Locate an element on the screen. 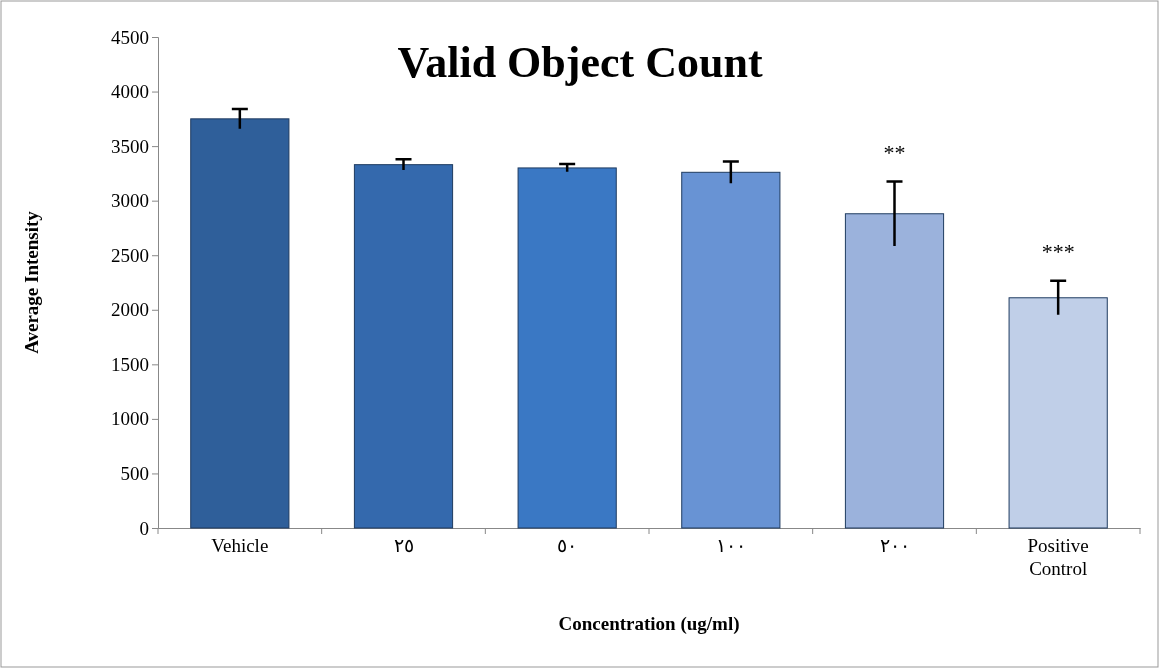  annotation: *** is located at coordinates (1058, 251).